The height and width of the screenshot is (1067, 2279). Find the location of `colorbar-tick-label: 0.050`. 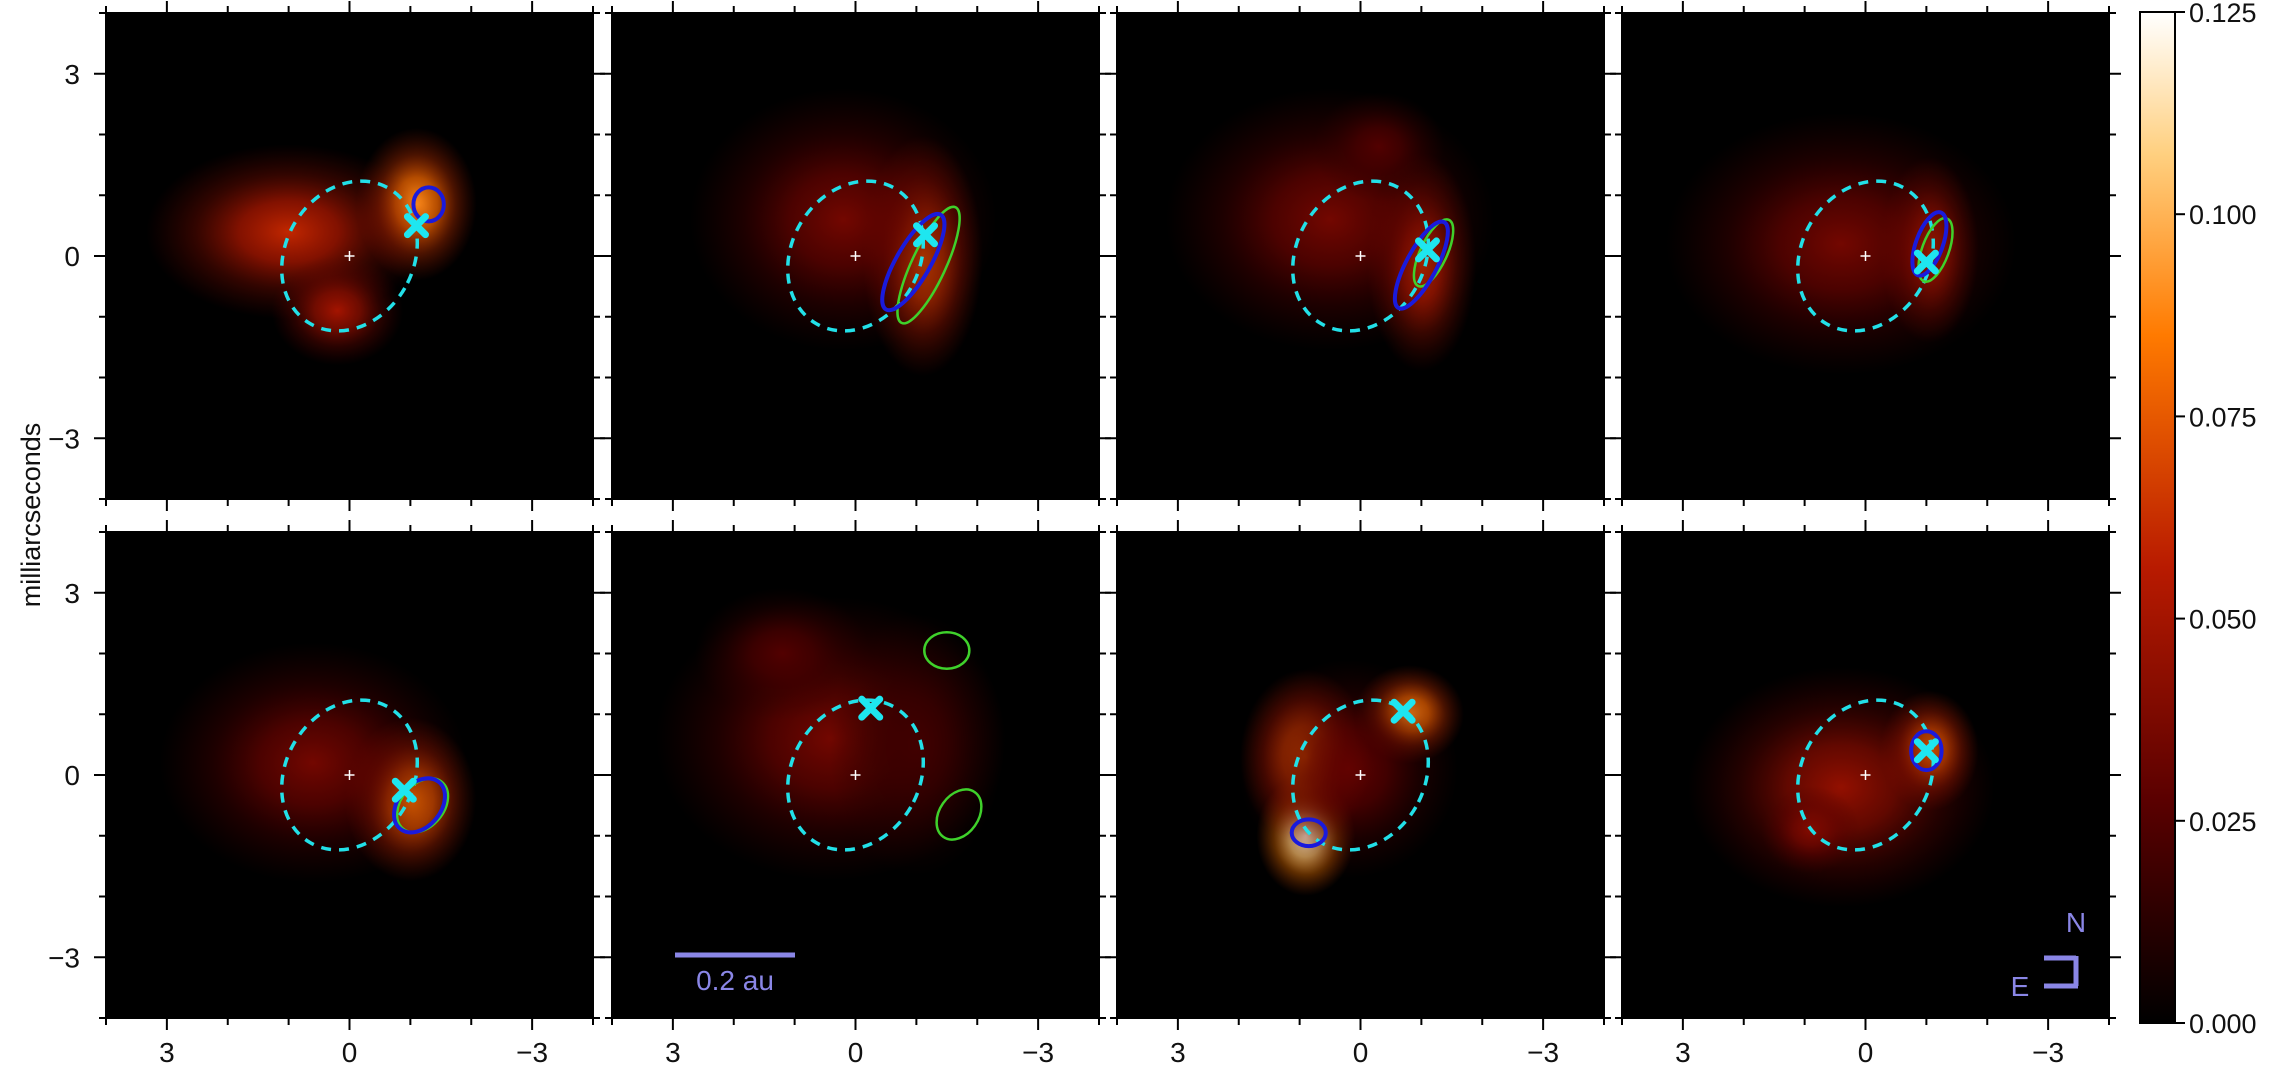

colorbar-tick-label: 0.050 is located at coordinates (2223, 620).